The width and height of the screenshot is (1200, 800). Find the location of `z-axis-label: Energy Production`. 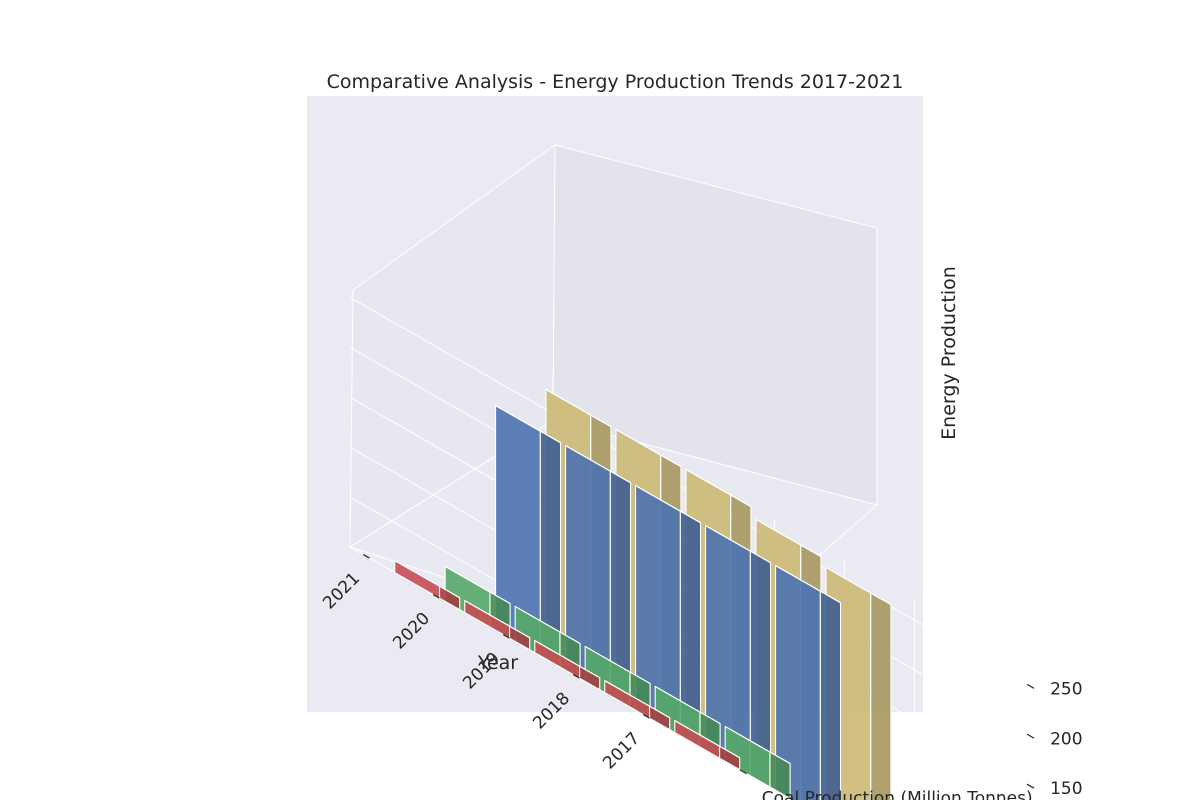

z-axis-label: Energy Production is located at coordinates (949, 353).